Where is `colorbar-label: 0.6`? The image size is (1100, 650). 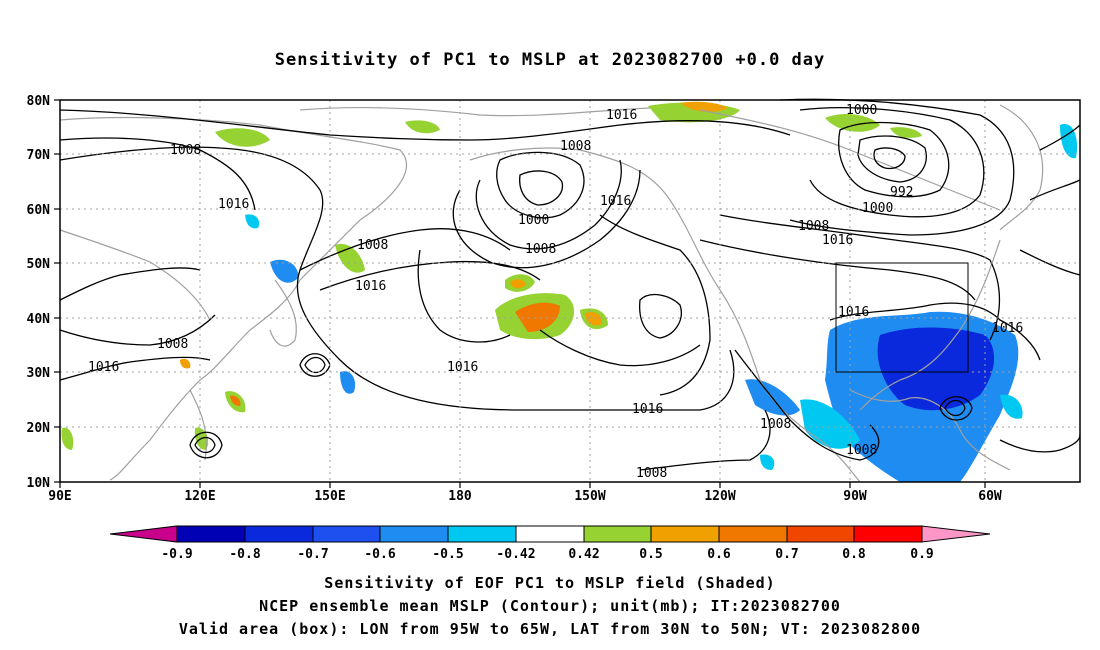 colorbar-label: 0.6 is located at coordinates (719, 554).